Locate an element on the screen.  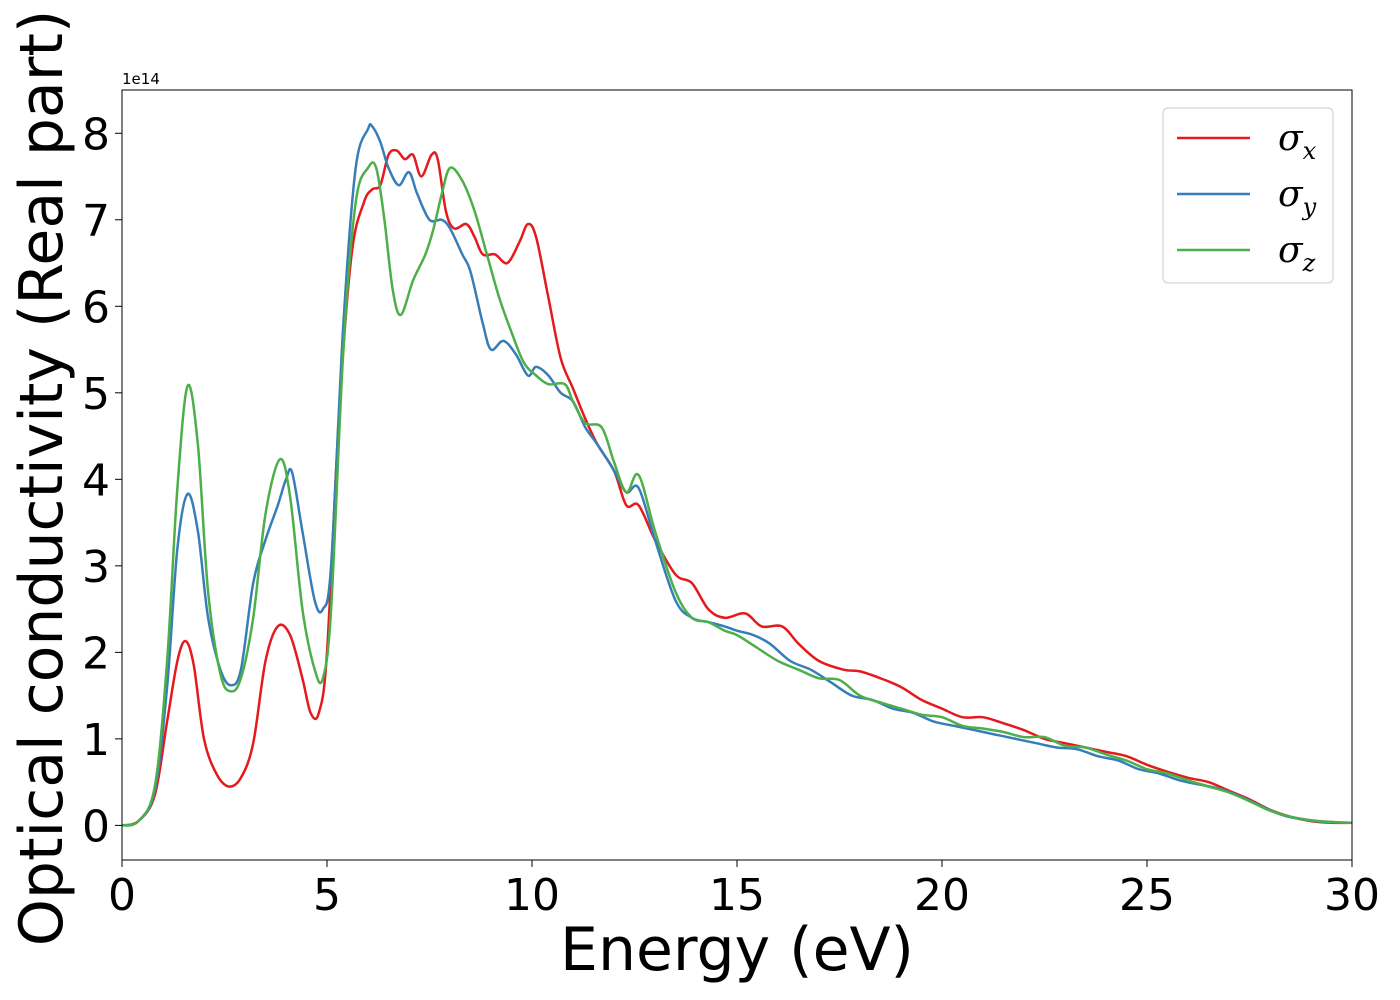
x-tick-label: 20 is located at coordinates (942, 895).